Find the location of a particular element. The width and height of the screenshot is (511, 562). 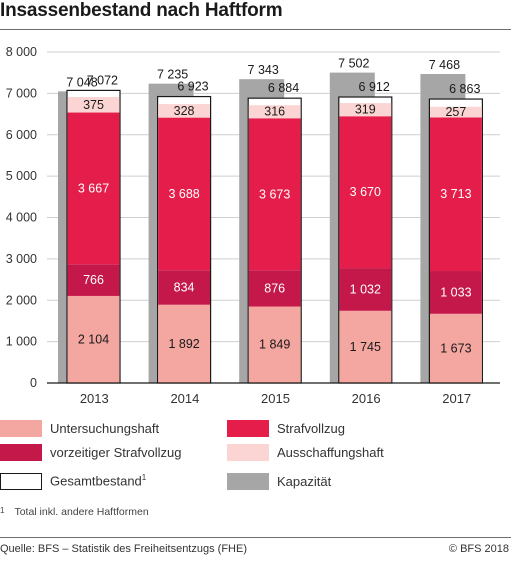

legend-label-kapazitaet: Kapazität is located at coordinates (304, 481).